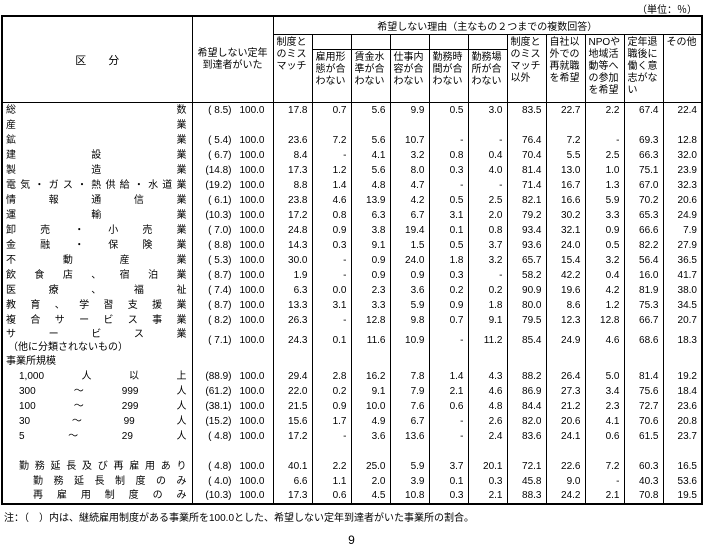  What do you see at coordinates (448, 230) in the screenshot?
I see `value-cell: 0.1` at bounding box center [448, 230].